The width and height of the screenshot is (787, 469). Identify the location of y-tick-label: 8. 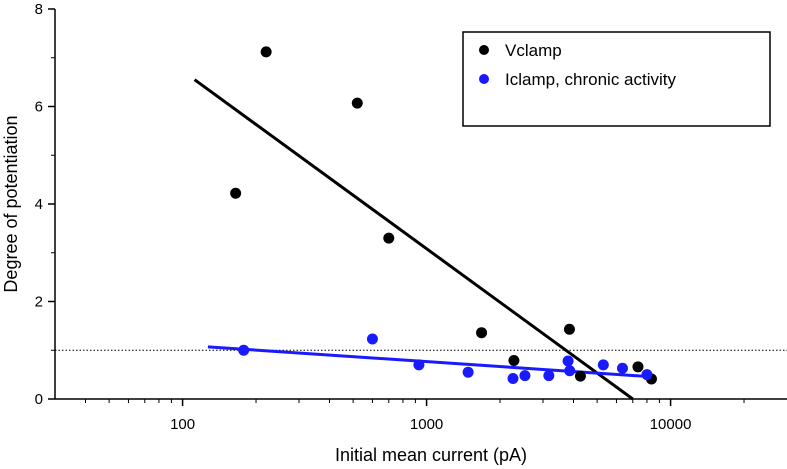
(39, 9).